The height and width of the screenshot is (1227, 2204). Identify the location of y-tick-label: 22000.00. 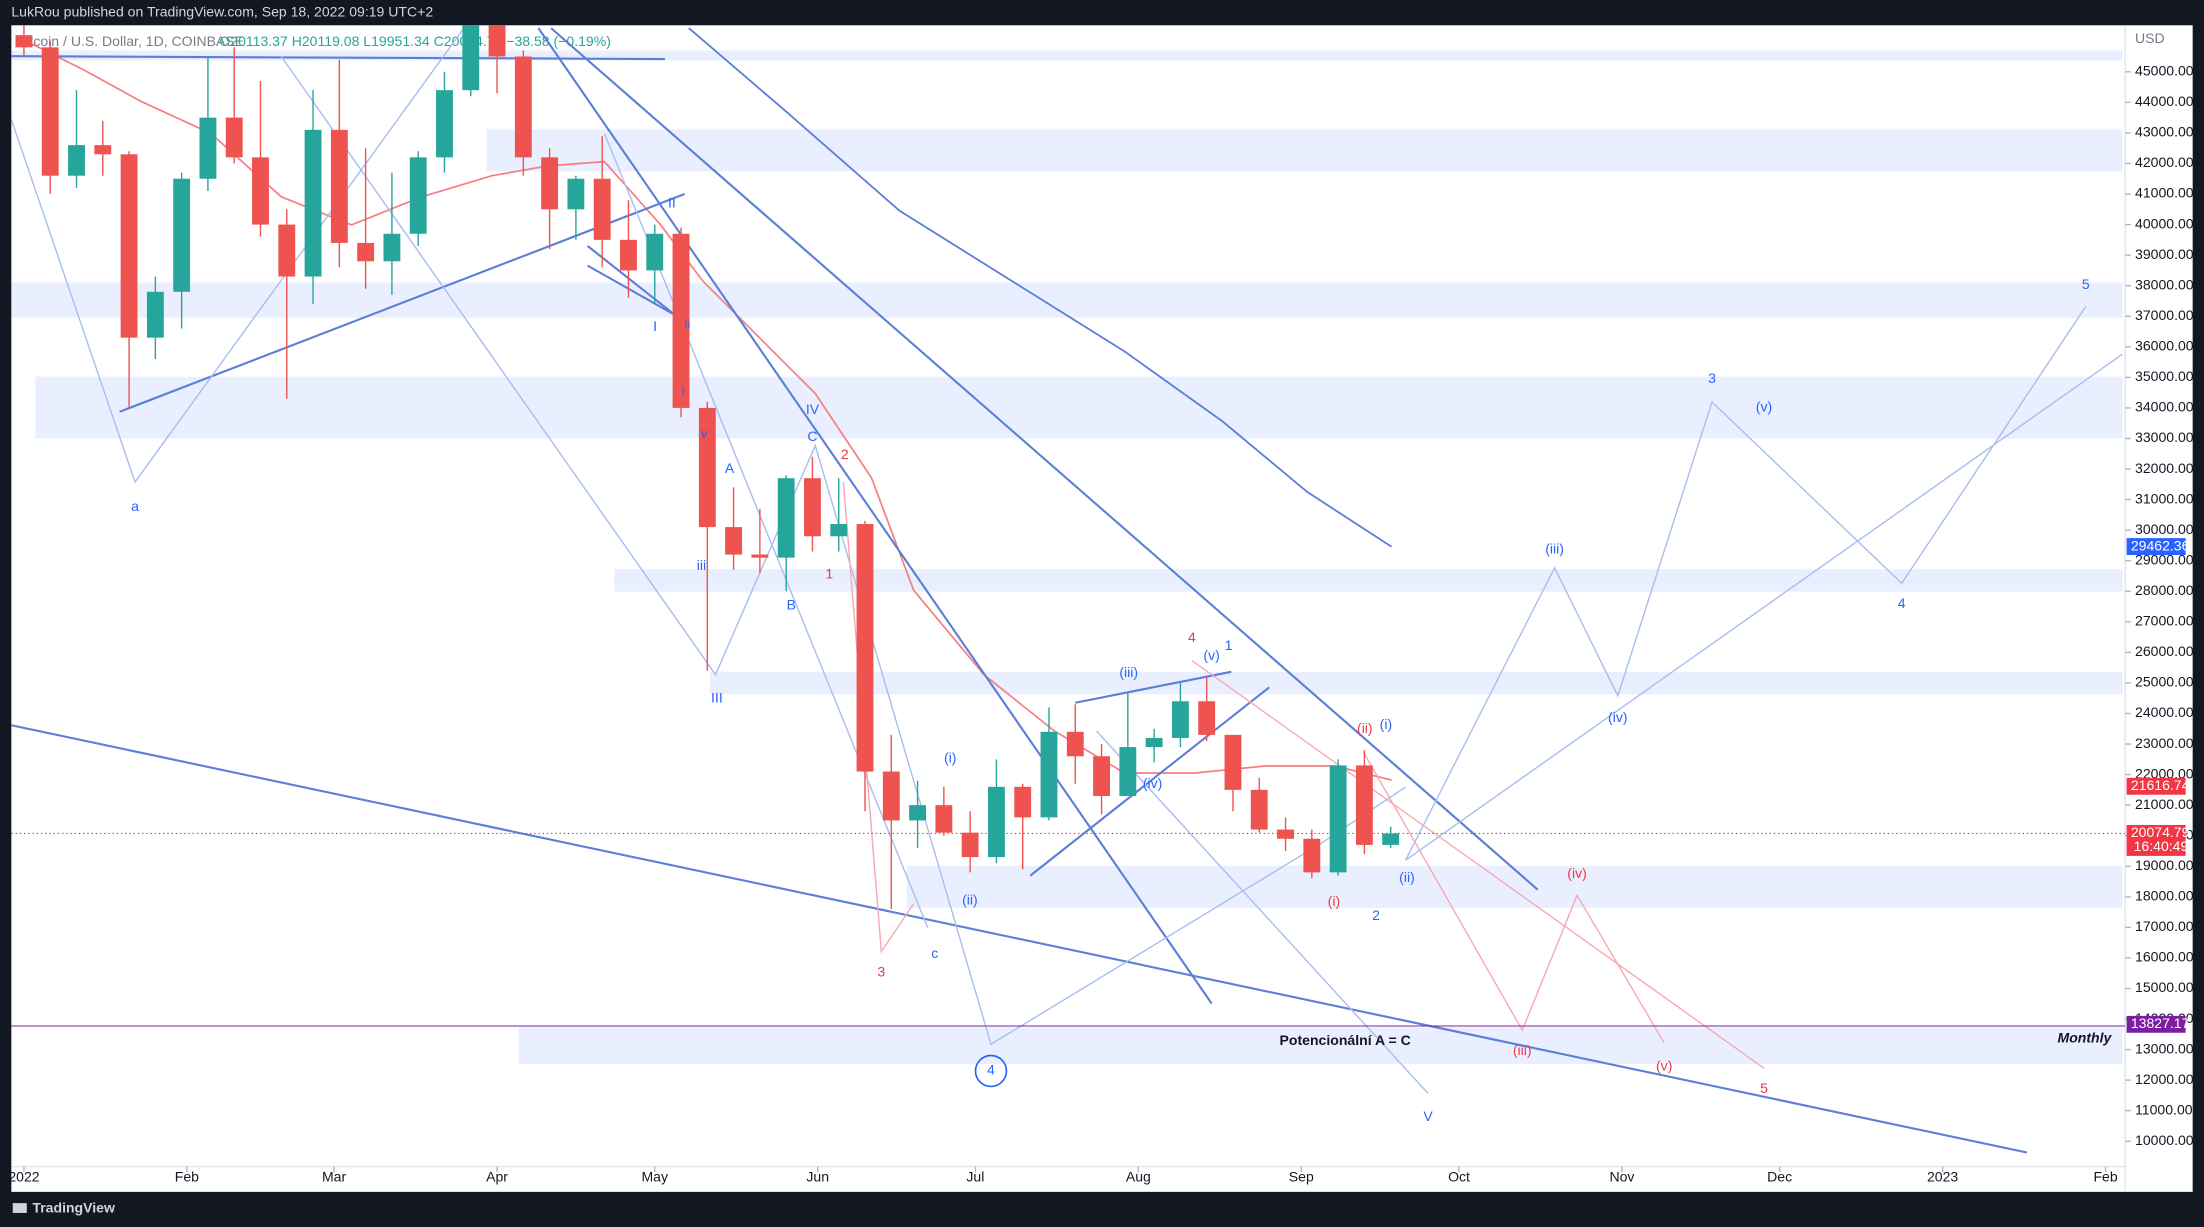
(2164, 773).